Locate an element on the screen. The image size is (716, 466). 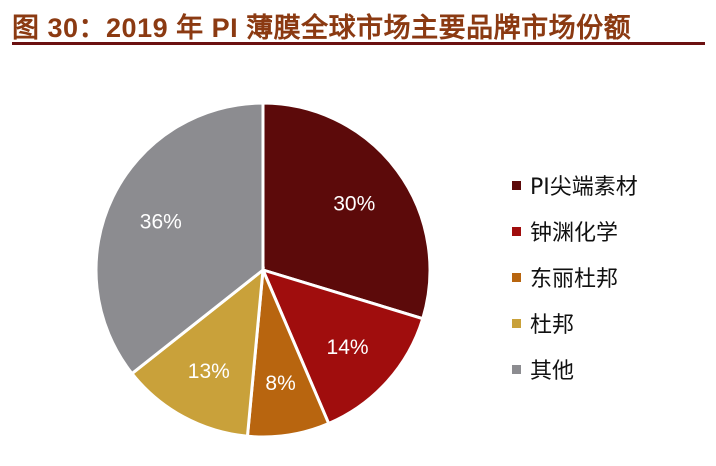
legend-item: 东丽杜邦 is located at coordinates (575, 277).